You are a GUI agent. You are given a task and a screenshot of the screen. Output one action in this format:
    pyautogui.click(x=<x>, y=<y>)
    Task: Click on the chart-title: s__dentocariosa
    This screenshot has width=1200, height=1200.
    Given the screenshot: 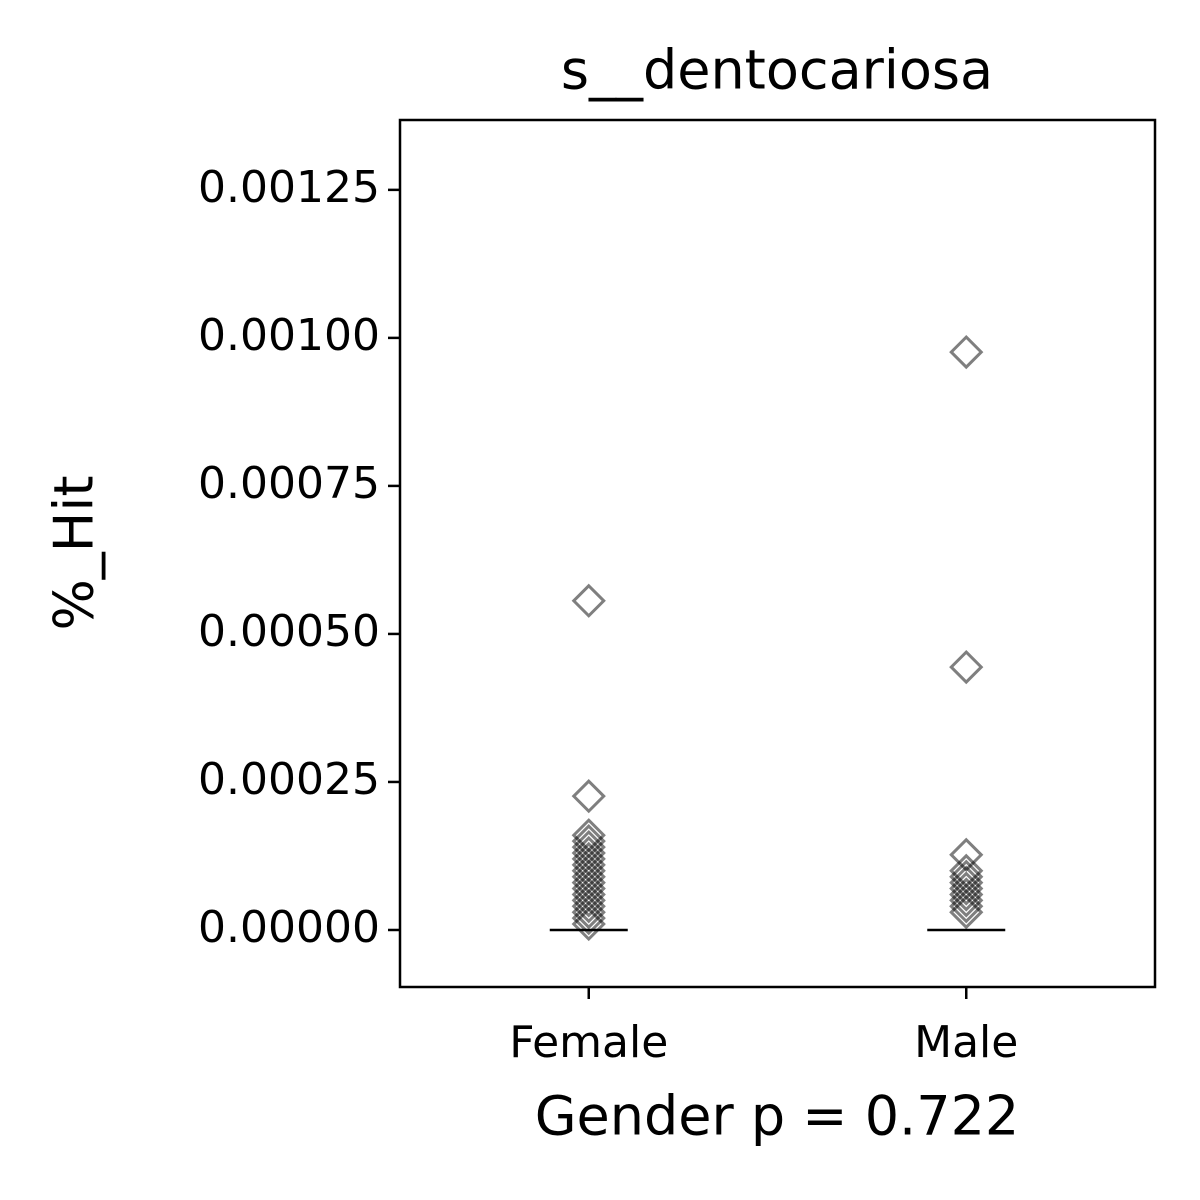 What is the action you would take?
    pyautogui.click(x=777, y=70)
    